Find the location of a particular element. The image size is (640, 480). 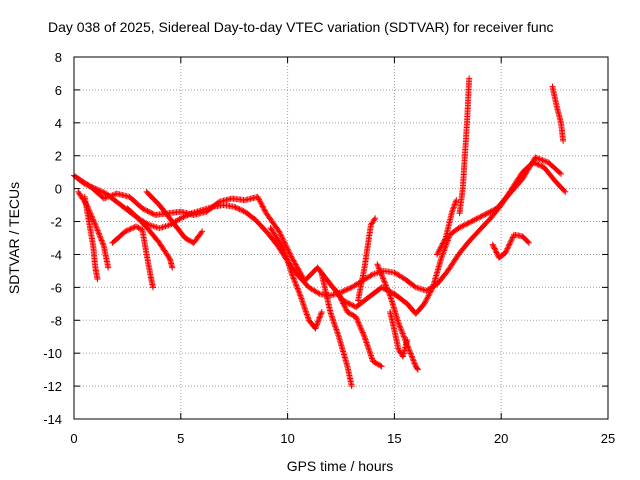

y-tick-label: -2 is located at coordinates (56, 222).